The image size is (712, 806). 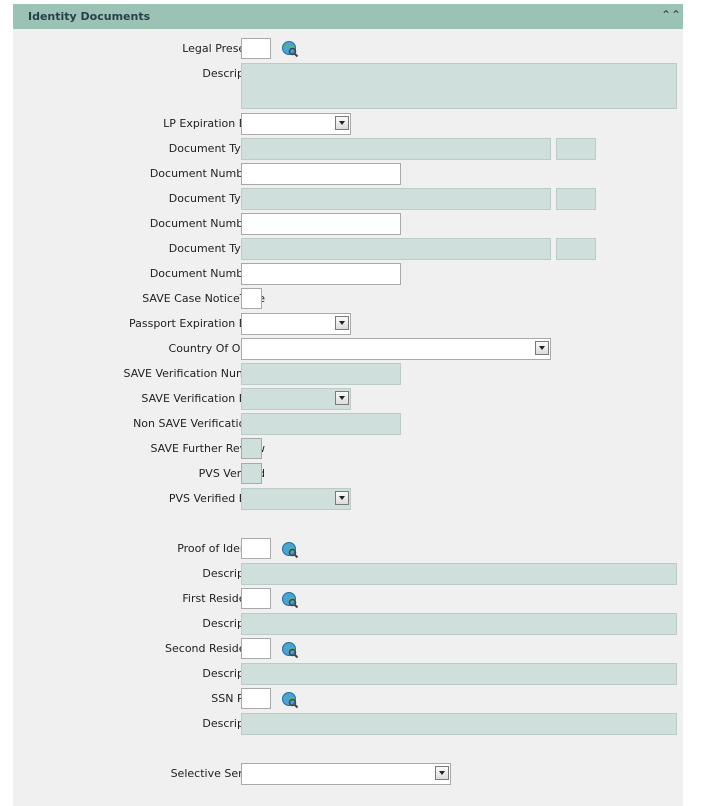 What do you see at coordinates (194, 373) in the screenshot?
I see `save-verification-number-label: SAVE Verification Number` at bounding box center [194, 373].